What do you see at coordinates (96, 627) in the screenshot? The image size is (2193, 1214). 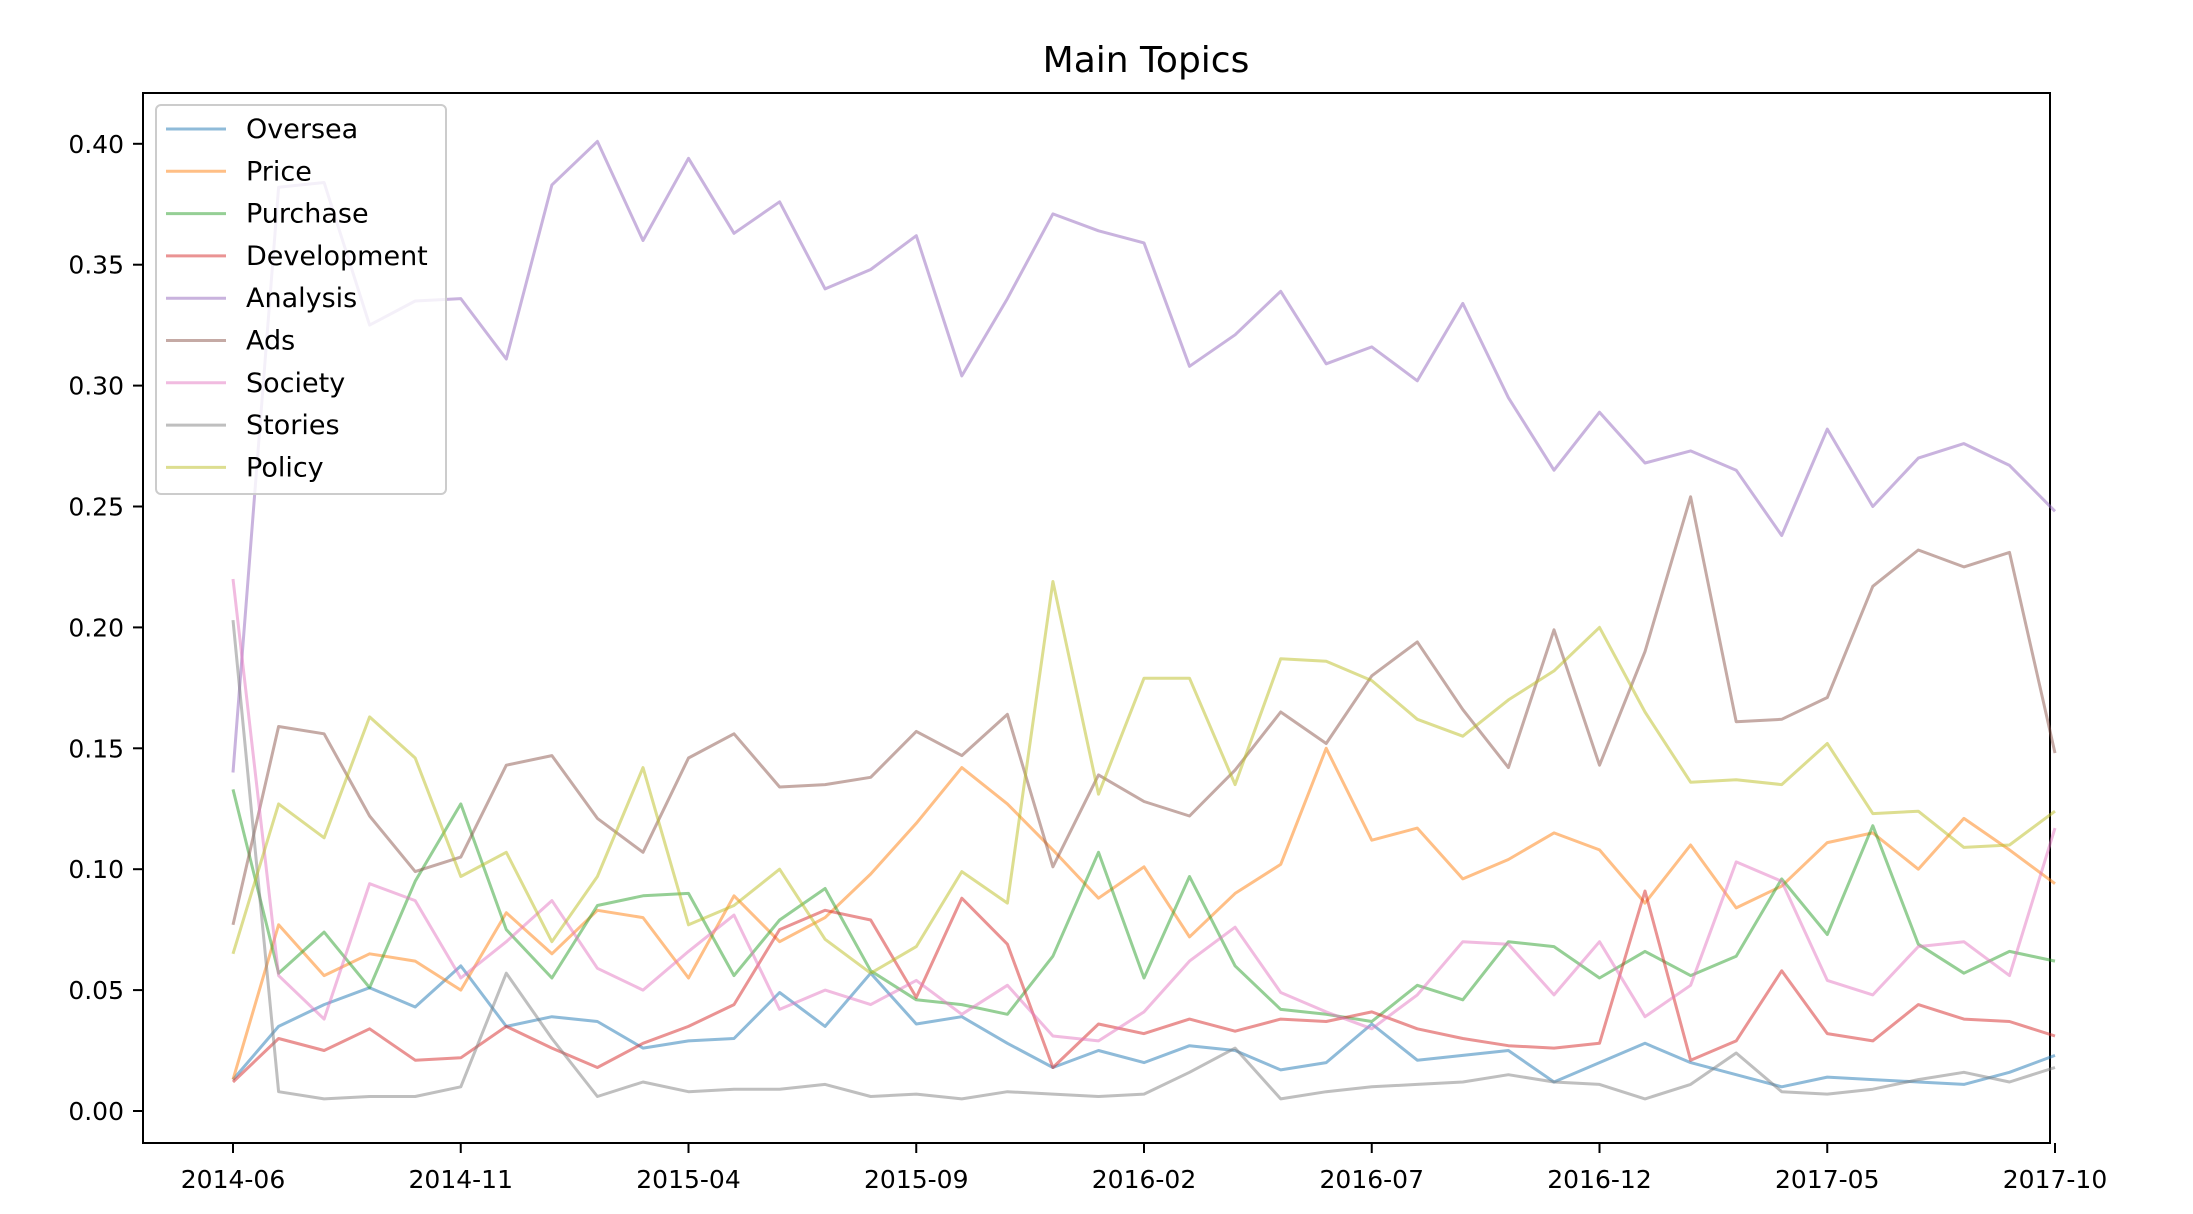 I see `y-tick-label: 0.20` at bounding box center [96, 627].